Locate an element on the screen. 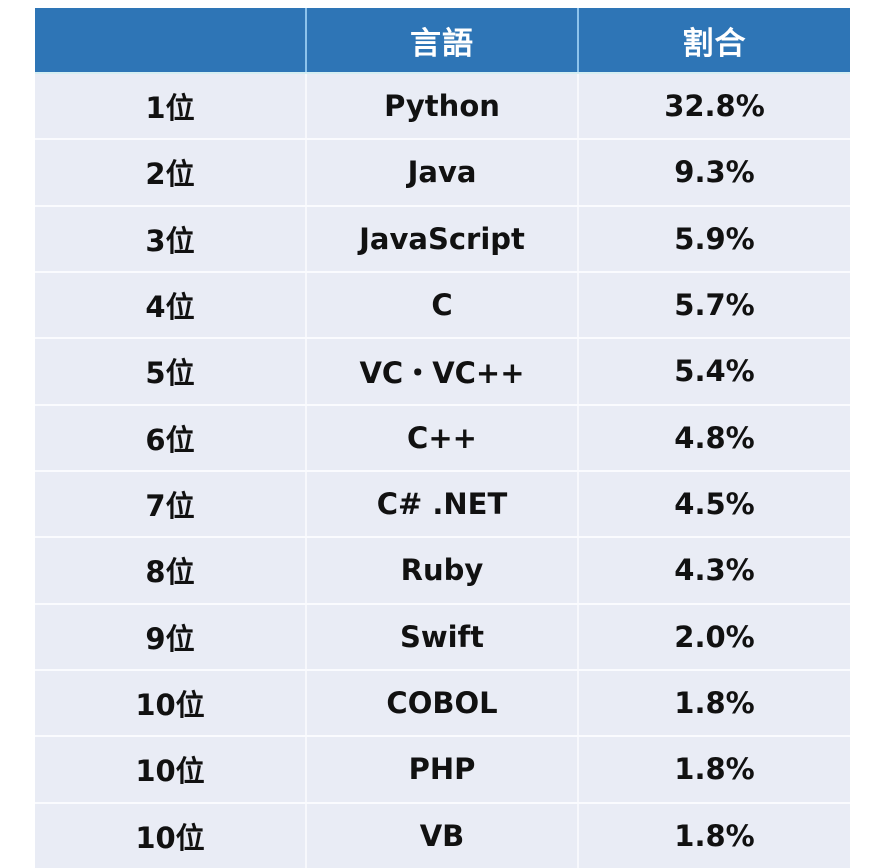 Image resolution: width=892 pixels, height=868 pixels. share-cell: 5.9% is located at coordinates (714, 239).